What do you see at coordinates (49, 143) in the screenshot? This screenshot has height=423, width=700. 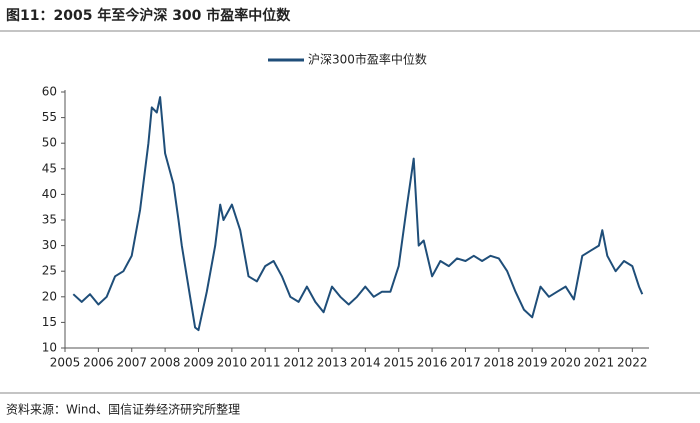 I see `y-tick-label: 50` at bounding box center [49, 143].